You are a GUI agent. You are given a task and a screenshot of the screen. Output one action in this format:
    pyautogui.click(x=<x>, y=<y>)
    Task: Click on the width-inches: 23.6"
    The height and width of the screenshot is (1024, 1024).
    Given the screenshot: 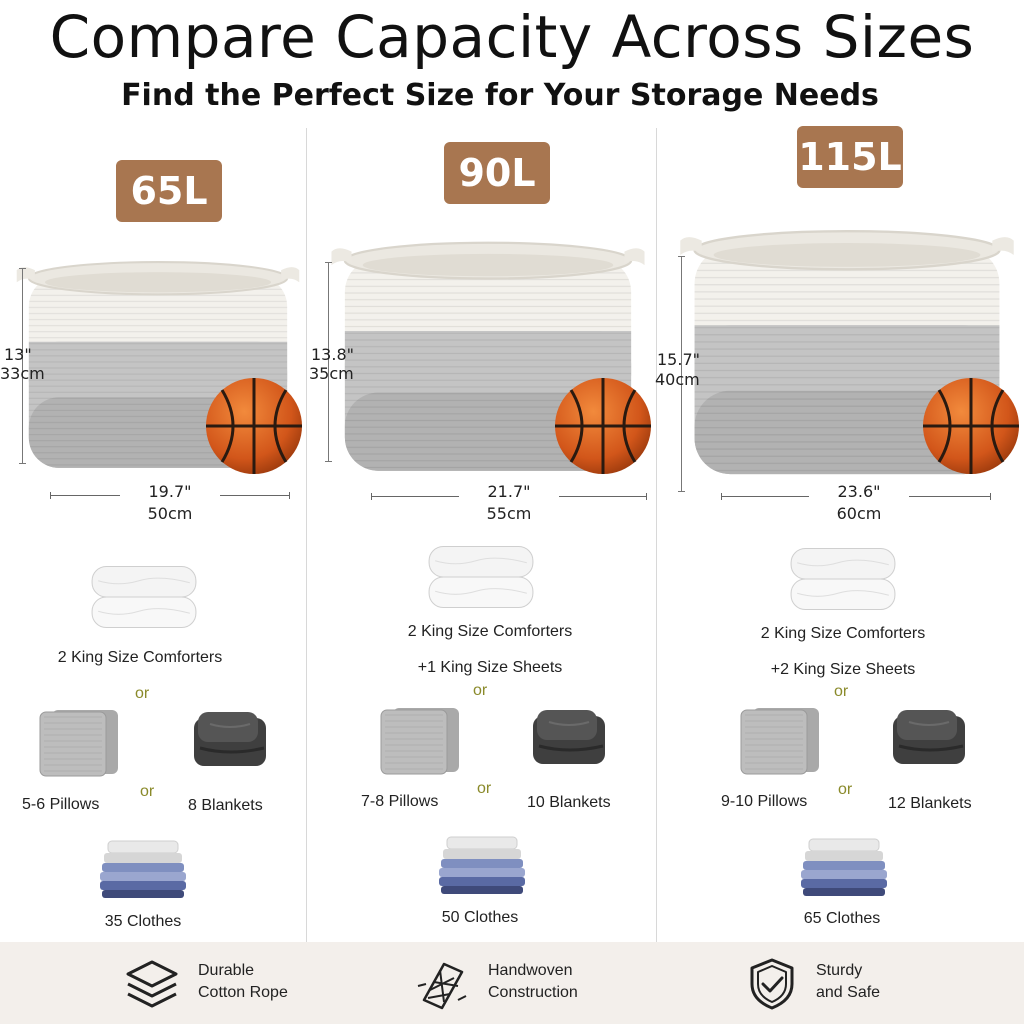 What is the action you would take?
    pyautogui.click(x=859, y=491)
    